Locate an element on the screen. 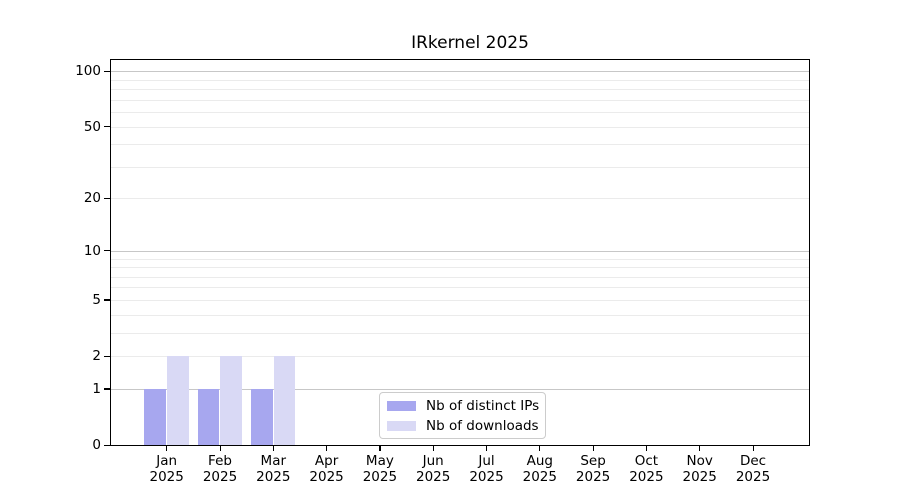 This screenshot has height=500, width=900. x-tick-label: May 2025 is located at coordinates (380, 469).